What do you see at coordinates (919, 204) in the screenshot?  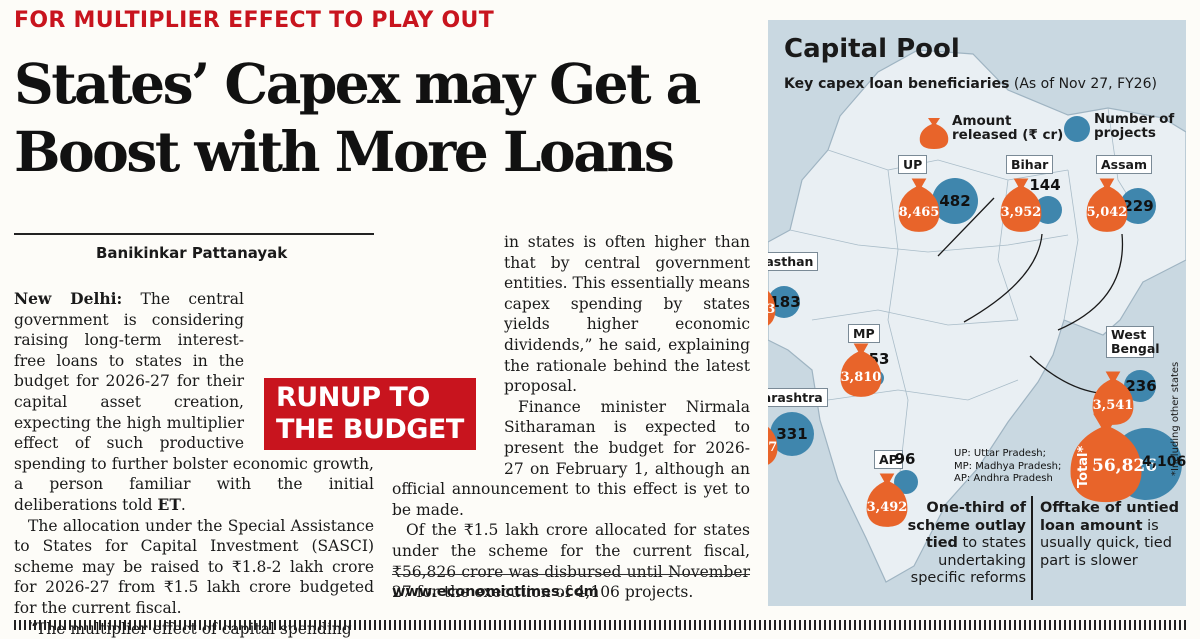 I see `amount-bag-icon-up` at bounding box center [919, 204].